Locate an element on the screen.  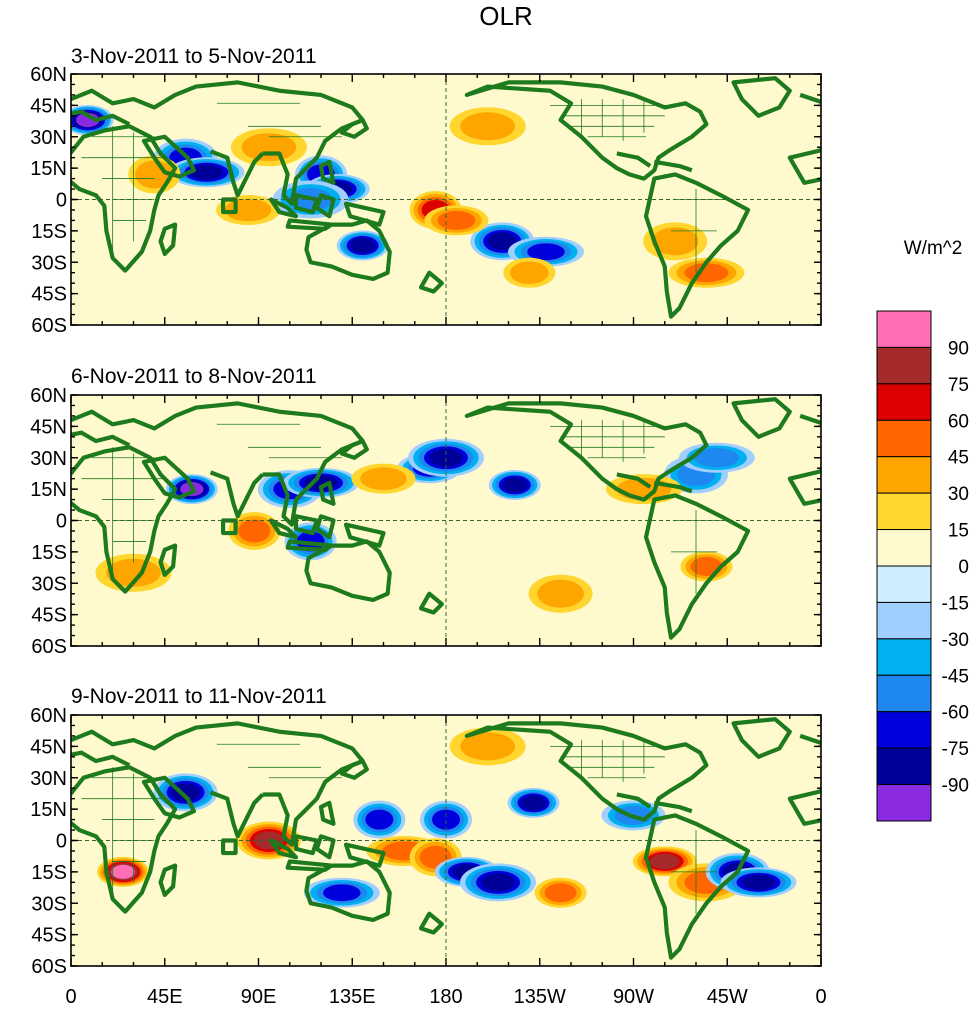
x-tick-label: 90E is located at coordinates (259, 997).